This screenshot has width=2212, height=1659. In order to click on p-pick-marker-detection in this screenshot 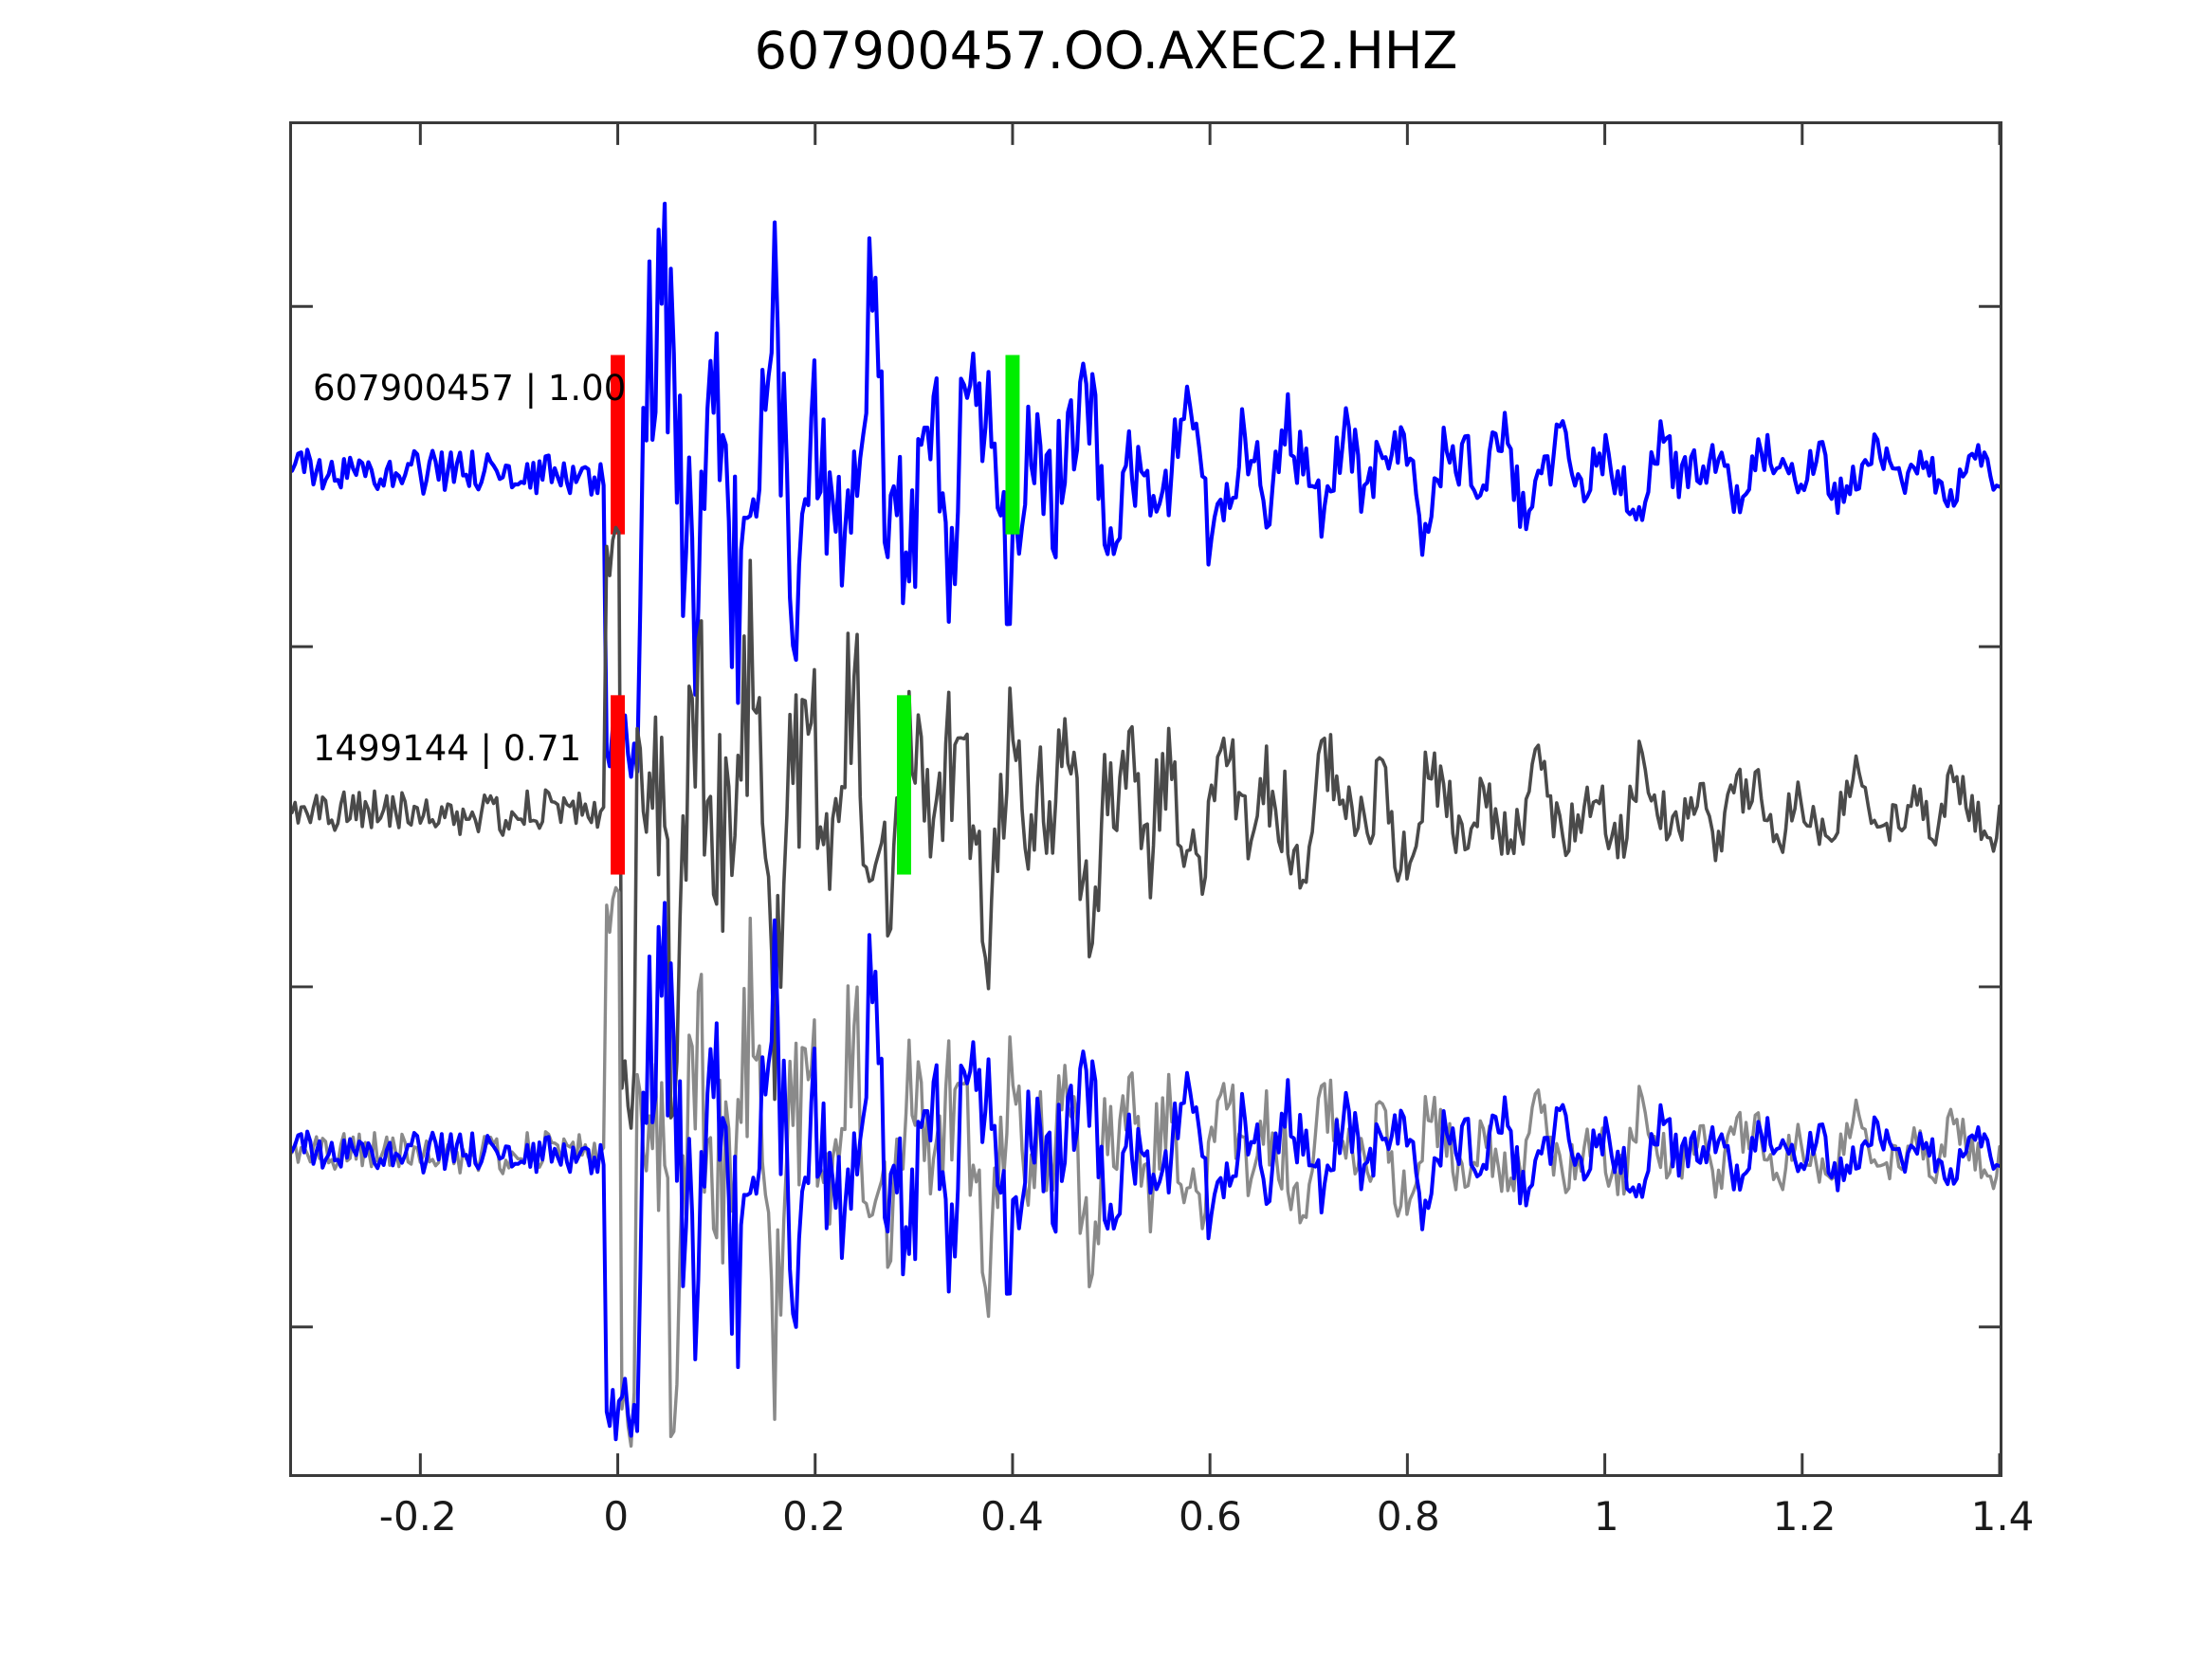, I will do `click(618, 785)`.